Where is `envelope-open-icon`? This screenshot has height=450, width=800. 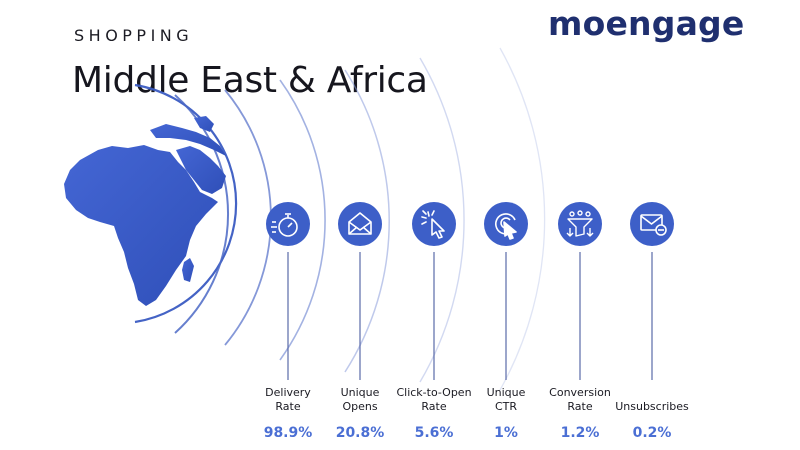 envelope-open-icon is located at coordinates (360, 223).